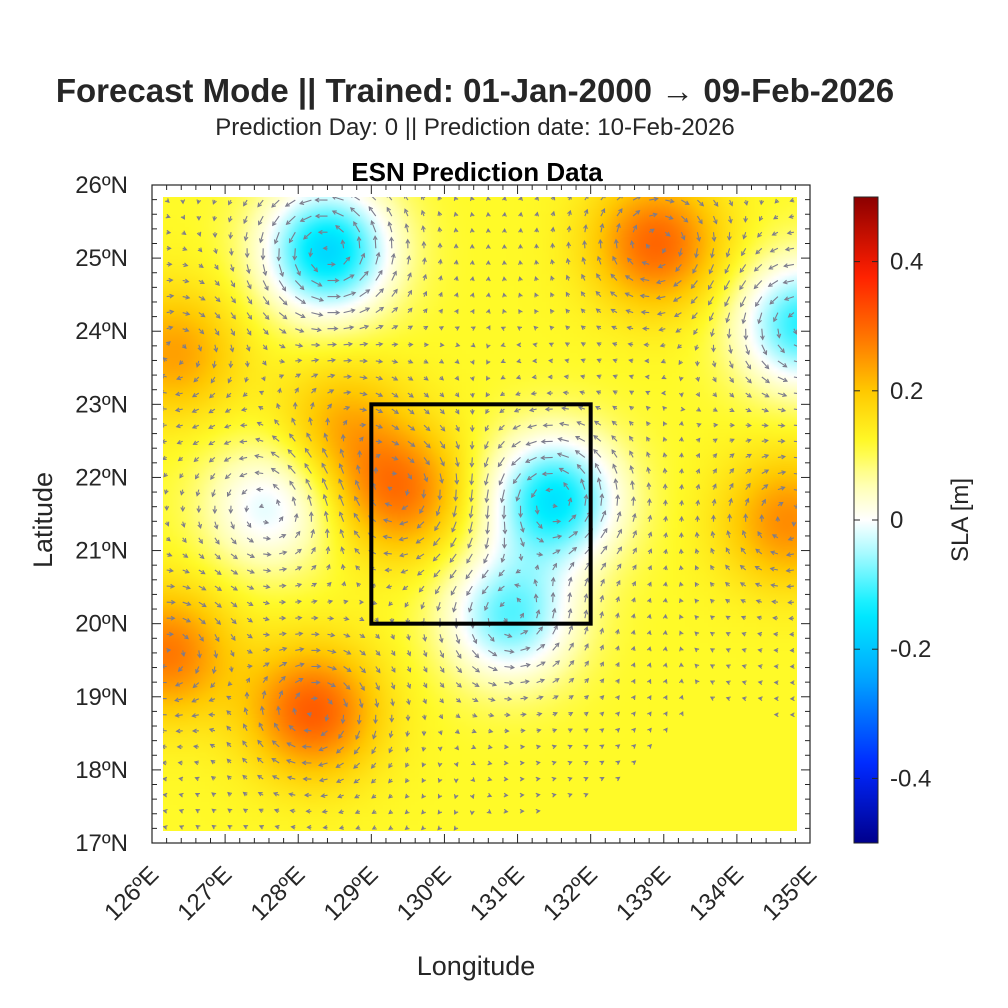  I want to click on axes-title: ESN Prediction Data, so click(477, 172).